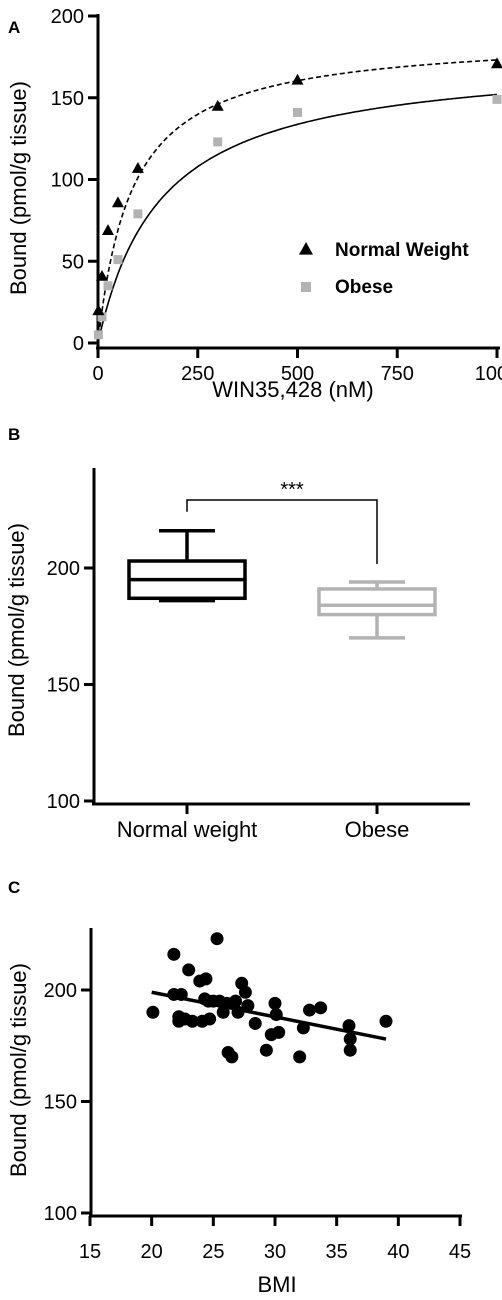  What do you see at coordinates (306, 248) in the screenshot?
I see `legend-normal-weight-marker` at bounding box center [306, 248].